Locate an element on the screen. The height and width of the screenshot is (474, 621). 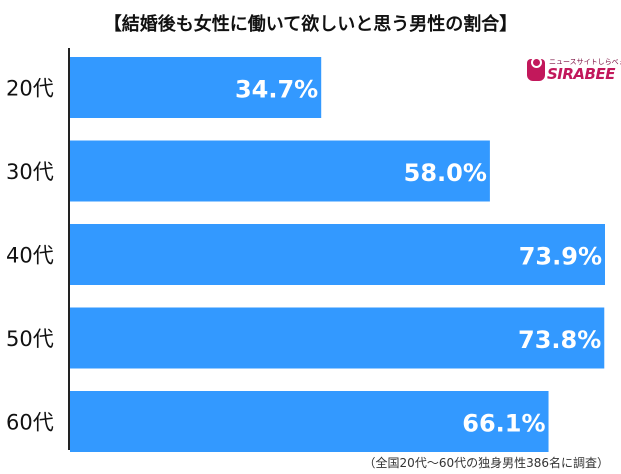
survey-footnote: （全国20代～60代の独身男性386名に調査） is located at coordinates (486, 463).